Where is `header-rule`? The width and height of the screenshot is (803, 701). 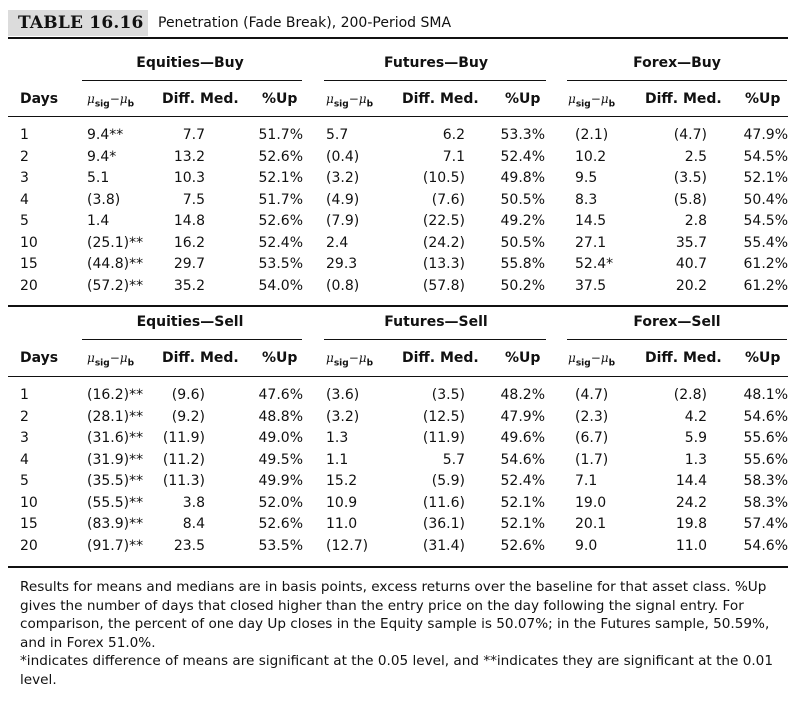 header-rule is located at coordinates (398, 376).